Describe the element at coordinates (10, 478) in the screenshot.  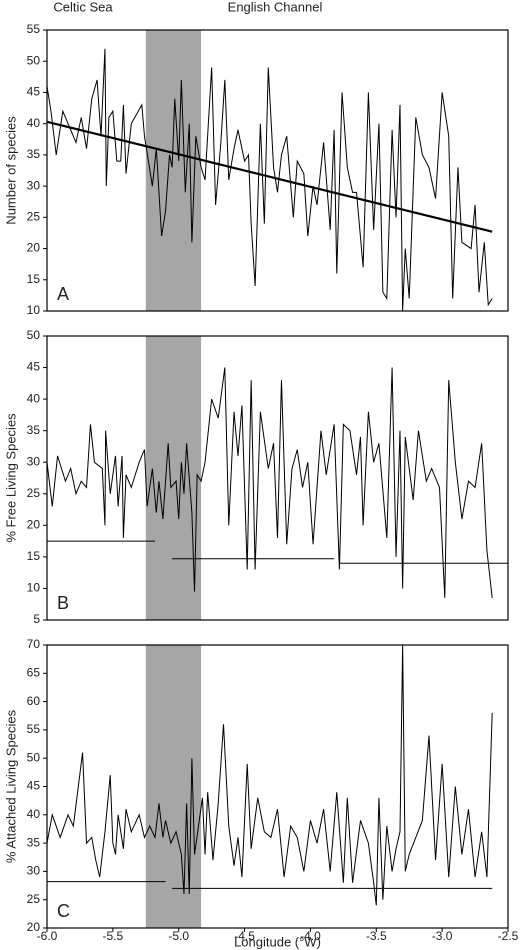
I see `y-axis-label: % Free Living Species` at that location.